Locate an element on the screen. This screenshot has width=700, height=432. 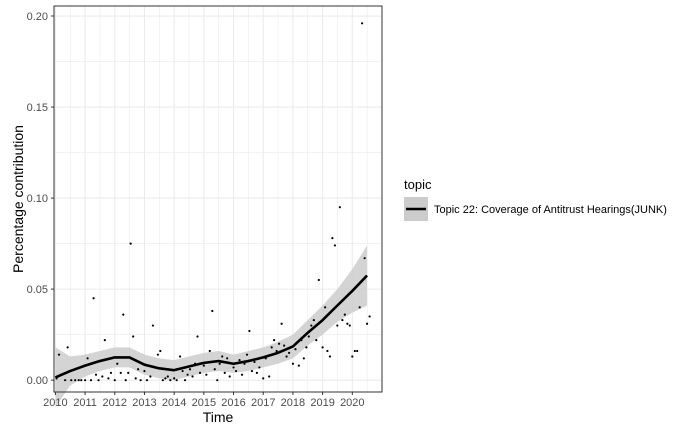
smooth-line-layer is located at coordinates (211, 326).